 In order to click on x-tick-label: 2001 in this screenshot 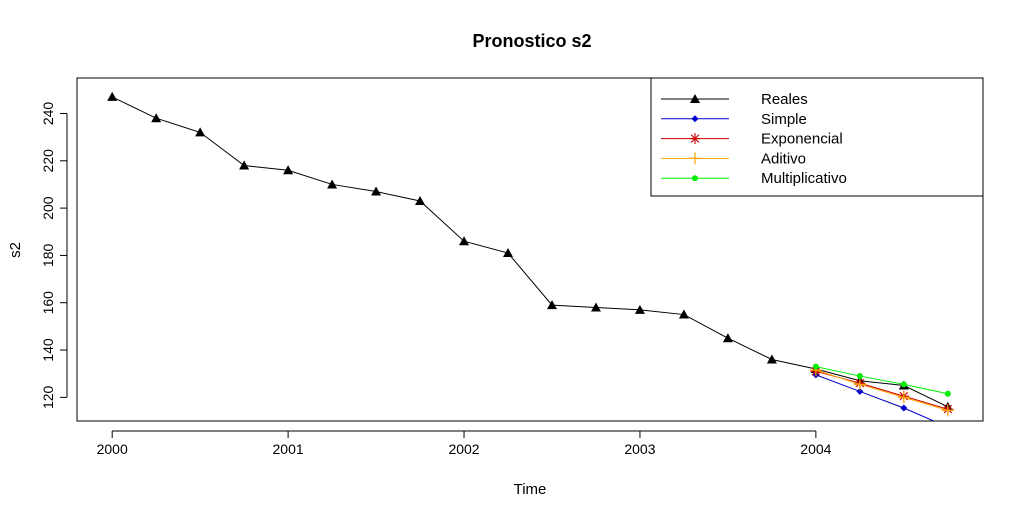, I will do `click(288, 449)`.